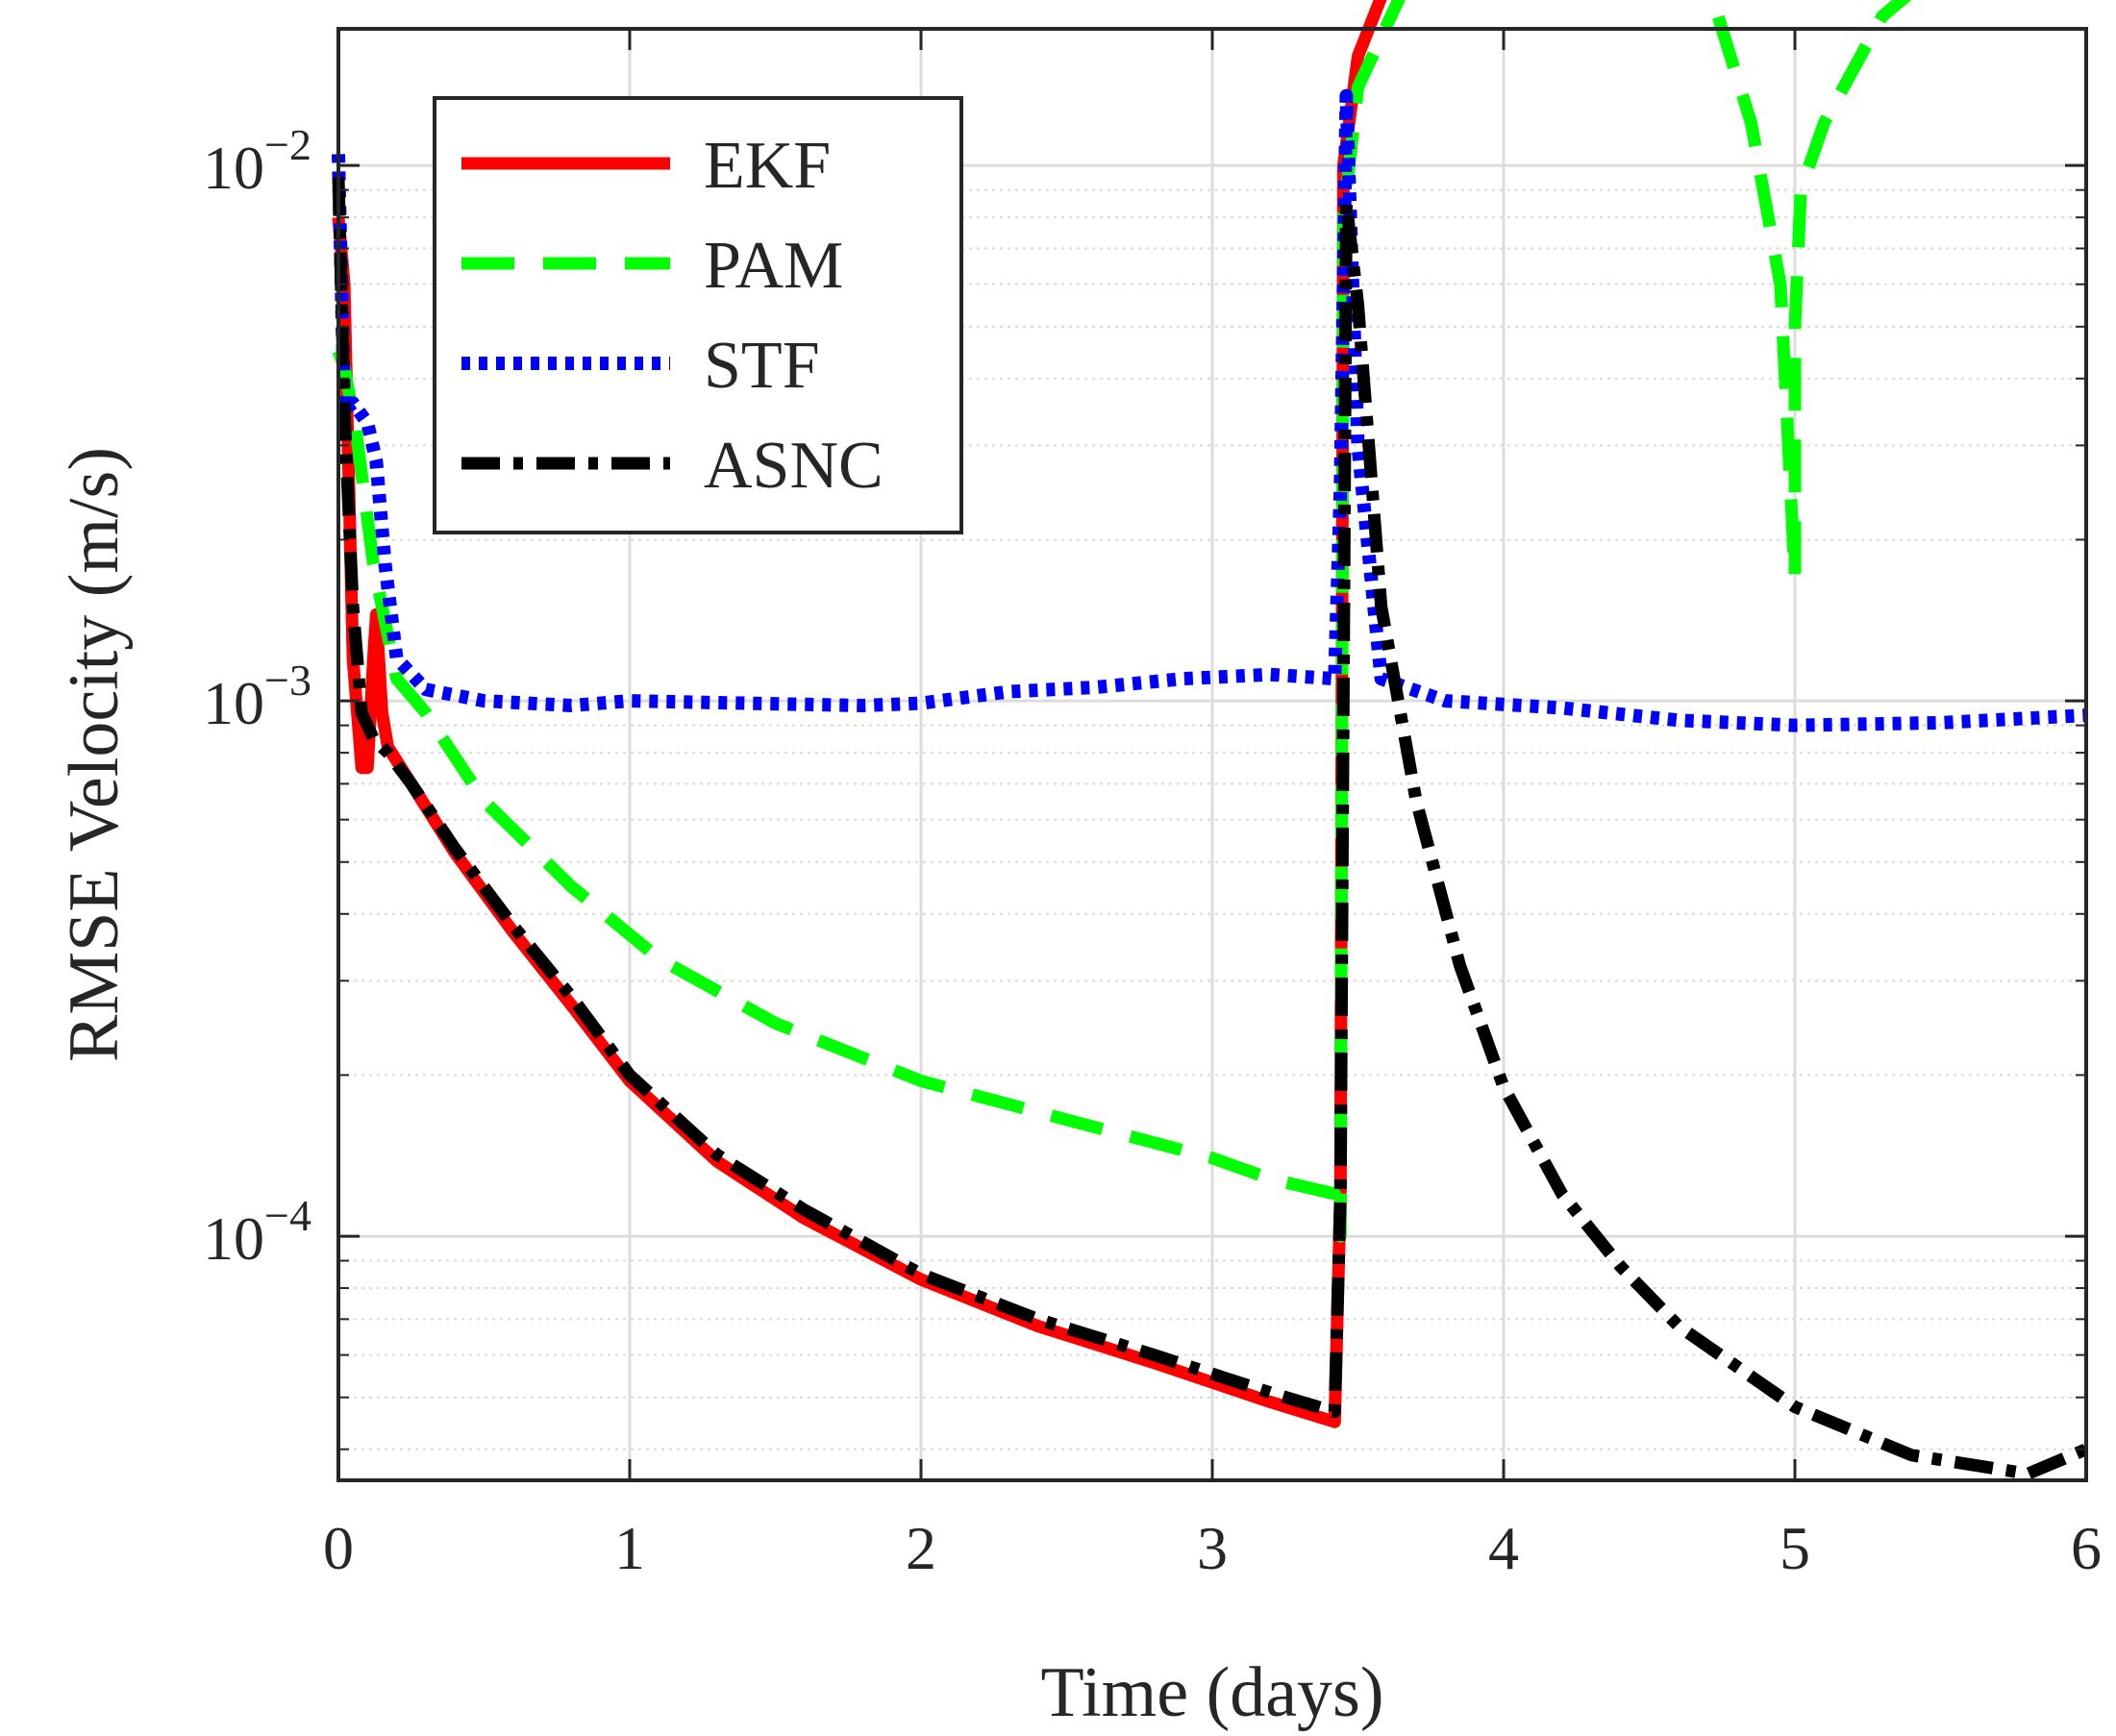  Describe the element at coordinates (1795, 1548) in the screenshot. I see `x-tick-label: 5` at that location.